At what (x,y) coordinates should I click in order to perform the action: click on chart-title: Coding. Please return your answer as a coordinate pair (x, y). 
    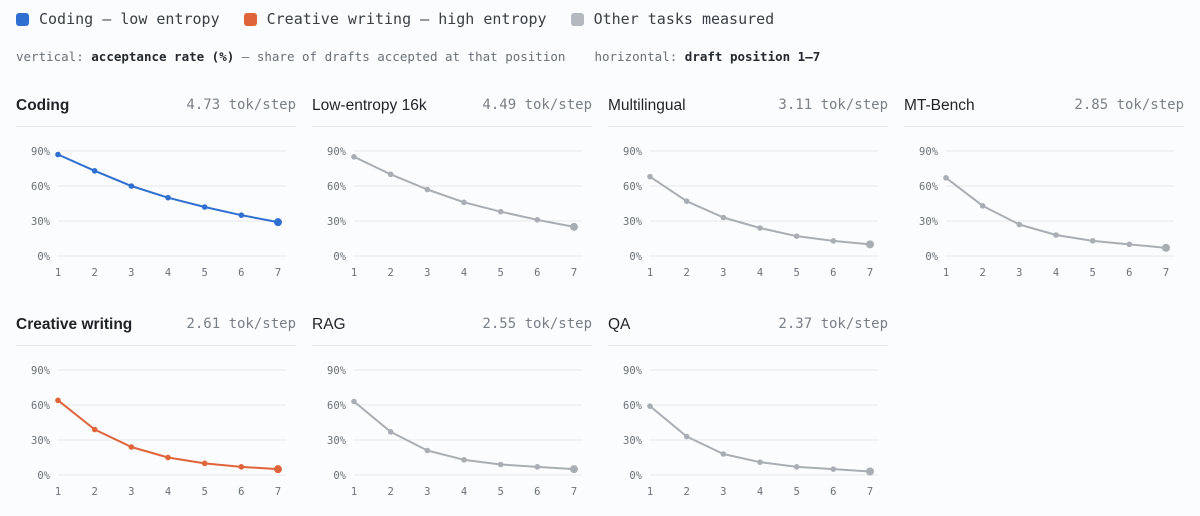
    Looking at the image, I should click on (43, 105).